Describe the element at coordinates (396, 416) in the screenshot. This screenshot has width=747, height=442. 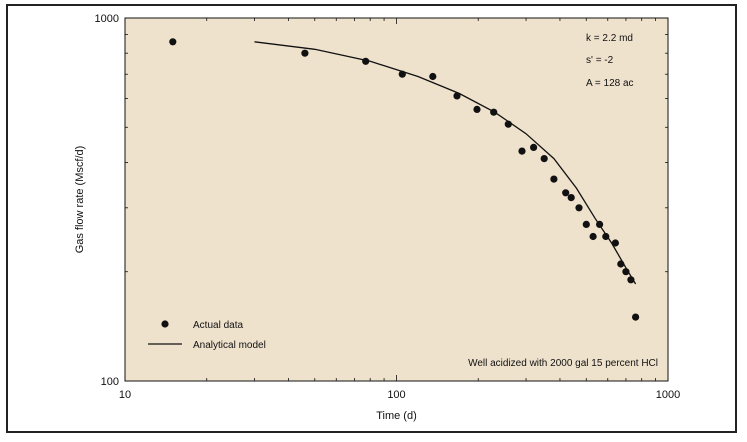
I see `x-axis-title: Time (d)` at that location.